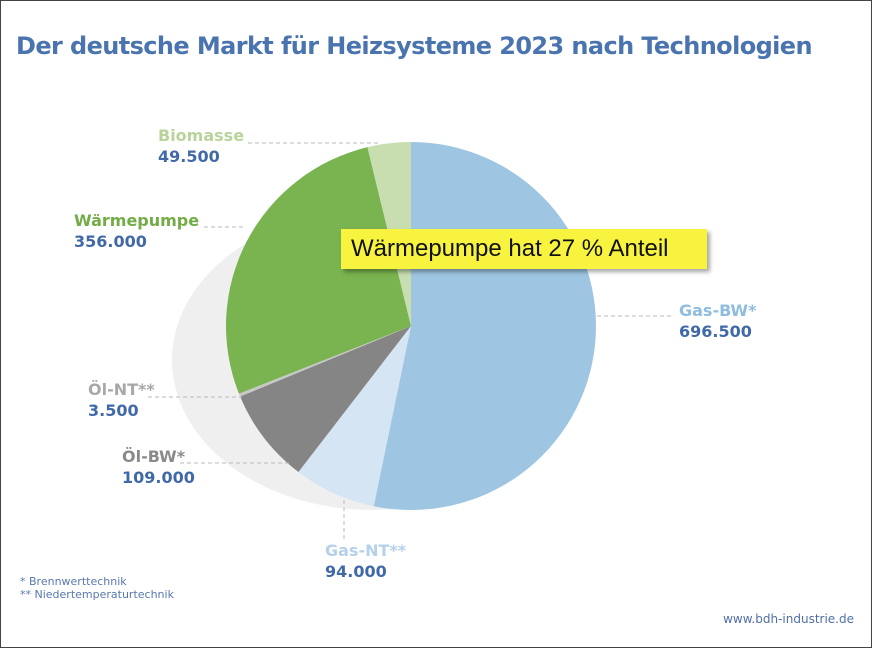 The height and width of the screenshot is (648, 872). What do you see at coordinates (121, 400) in the screenshot?
I see `label-oel-nt: Öl-NT** 3.500` at bounding box center [121, 400].